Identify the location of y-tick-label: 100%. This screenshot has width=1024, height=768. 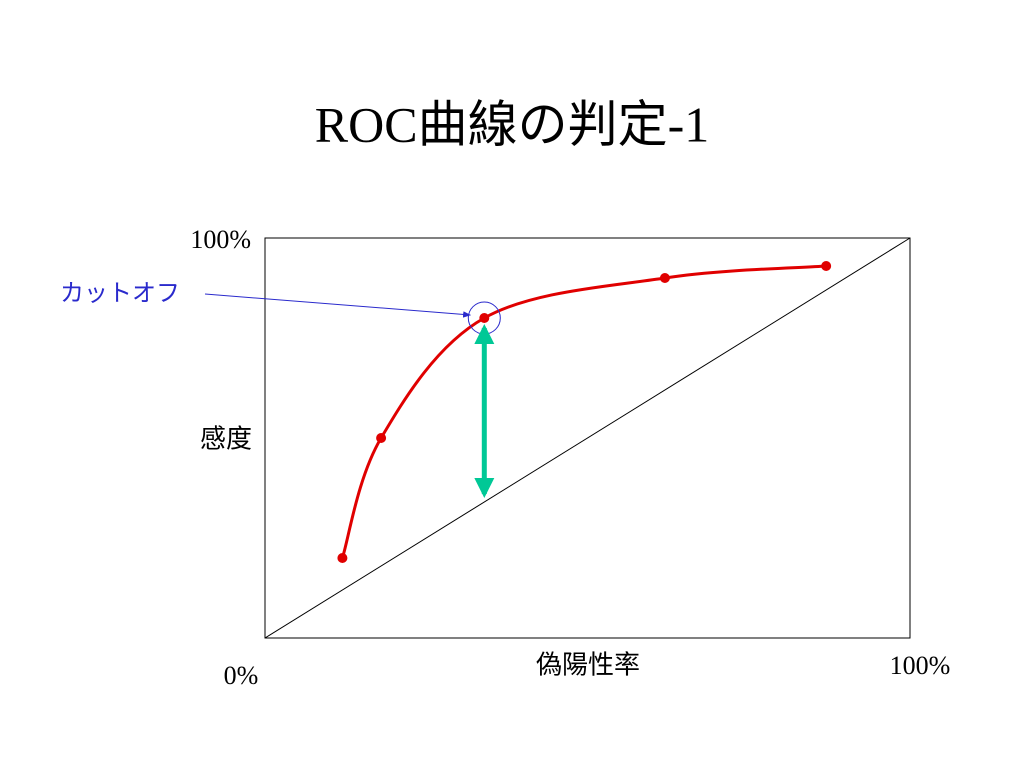
(220, 239).